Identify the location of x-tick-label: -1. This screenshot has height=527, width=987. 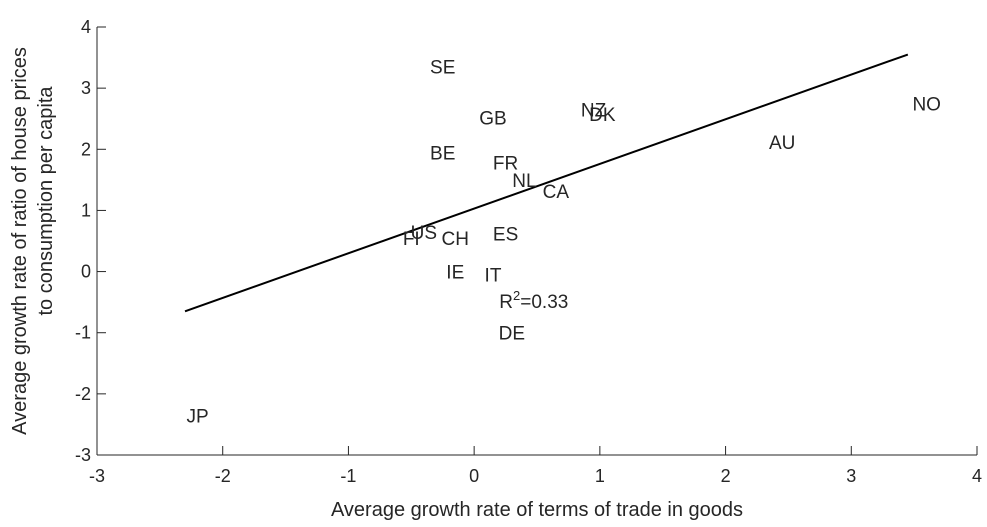
(348, 476).